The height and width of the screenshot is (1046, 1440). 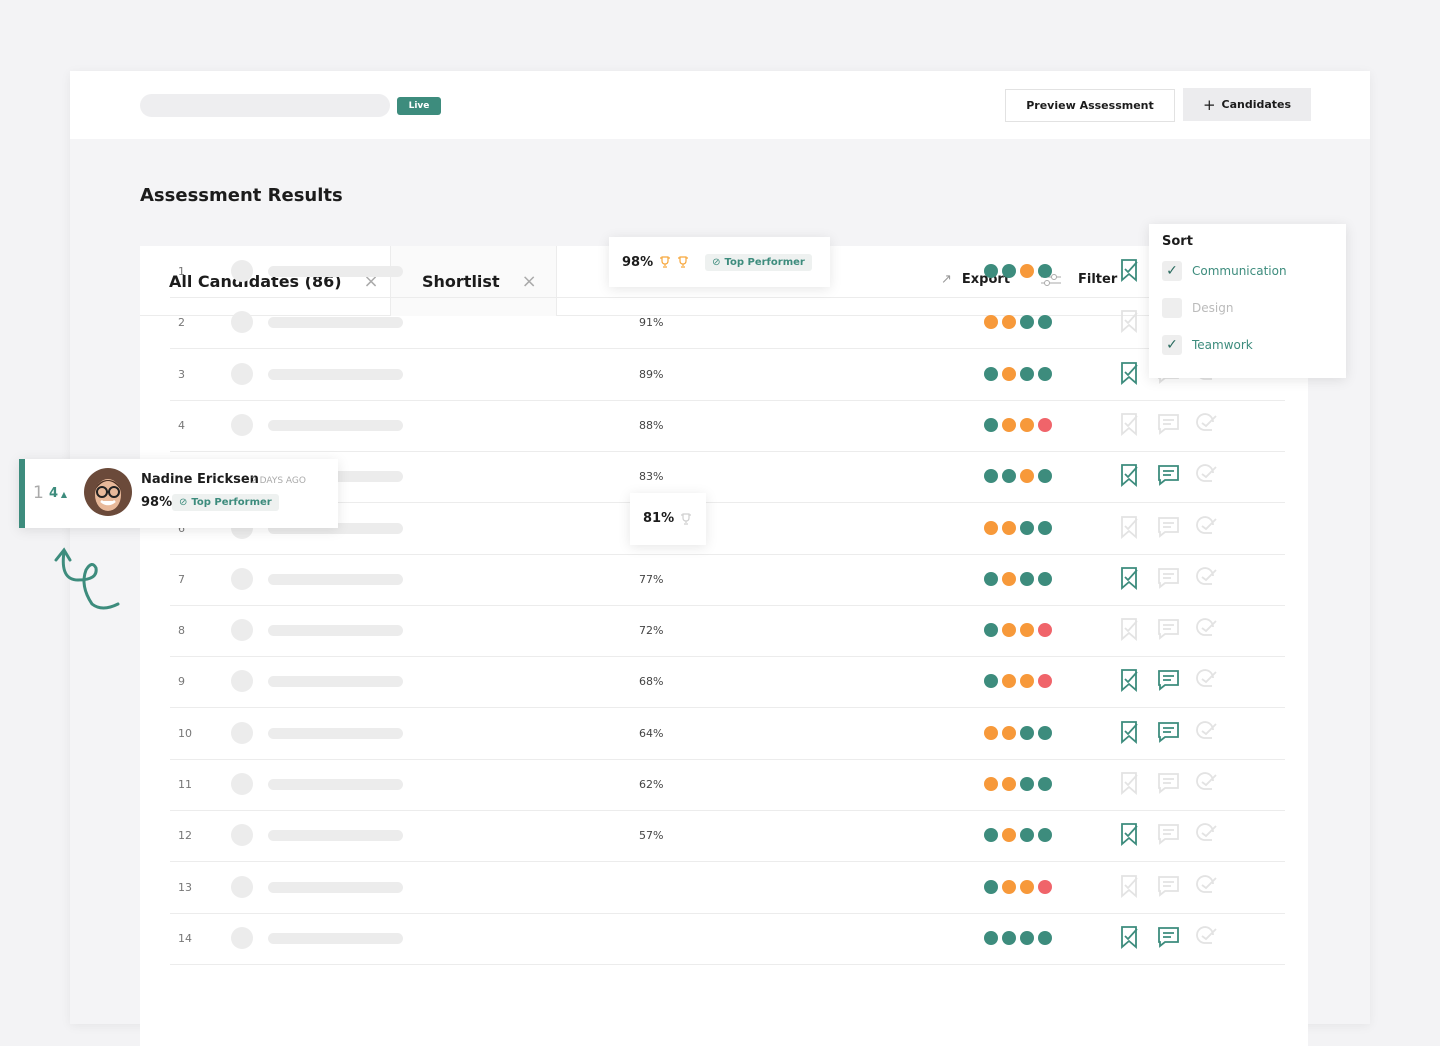 What do you see at coordinates (727, 939) in the screenshot?
I see `candidate-row: 14` at bounding box center [727, 939].